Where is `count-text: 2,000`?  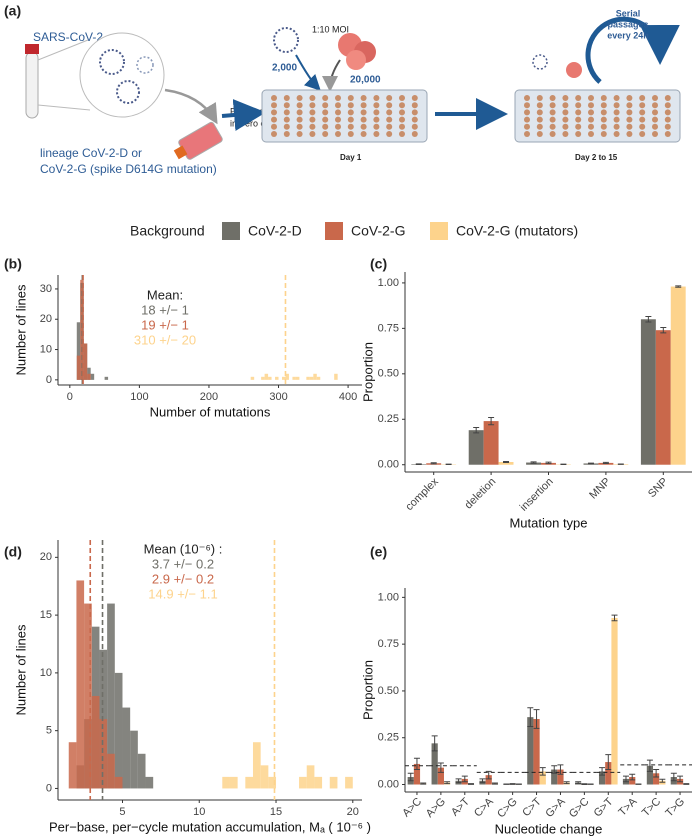
count-text: 2,000 is located at coordinates (284, 68).